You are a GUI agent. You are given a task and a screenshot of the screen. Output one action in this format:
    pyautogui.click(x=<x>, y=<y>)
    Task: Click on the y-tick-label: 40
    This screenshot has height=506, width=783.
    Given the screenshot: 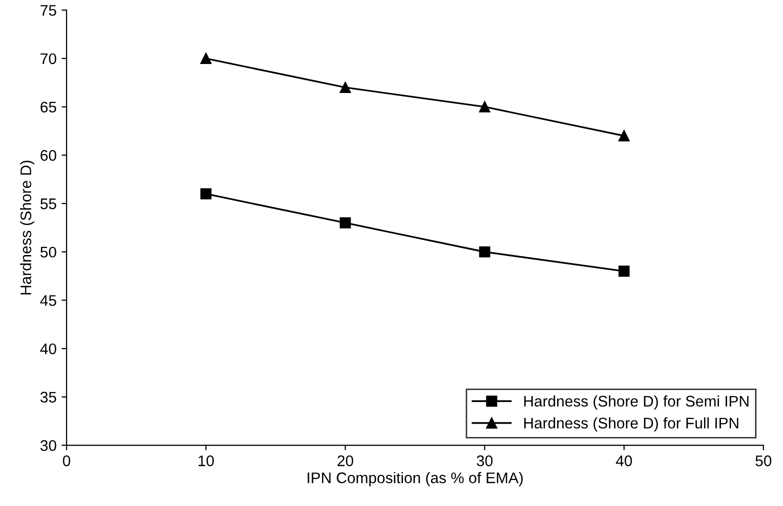 What is the action you would take?
    pyautogui.click(x=48, y=348)
    